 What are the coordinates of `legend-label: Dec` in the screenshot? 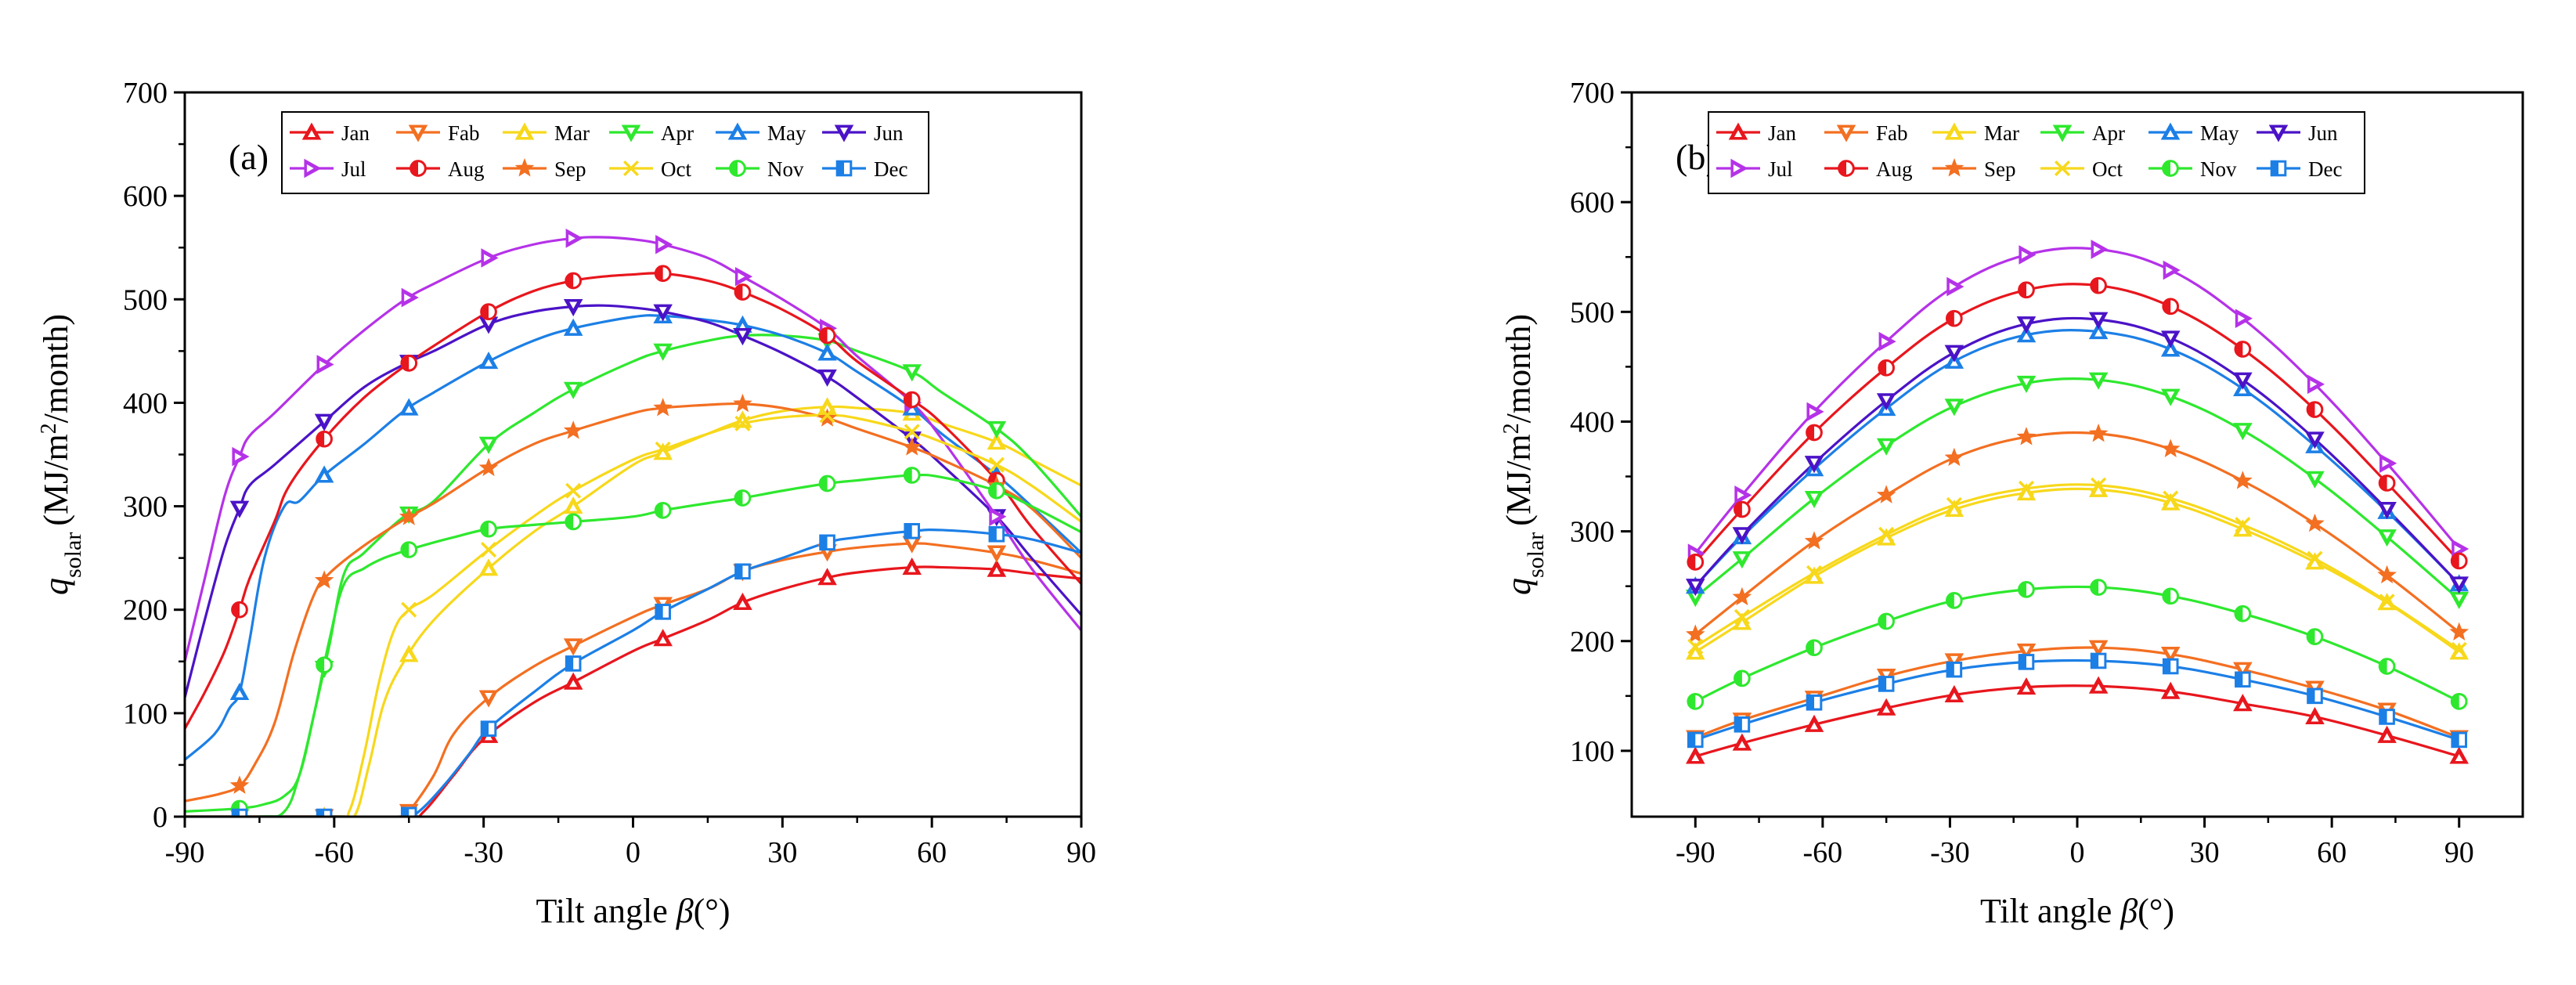 It's located at (891, 169).